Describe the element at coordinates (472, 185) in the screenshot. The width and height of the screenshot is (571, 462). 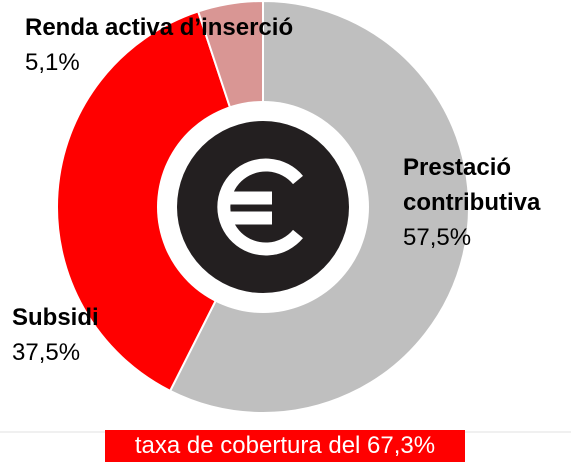
I see `category-name: Prestació contributiva` at that location.